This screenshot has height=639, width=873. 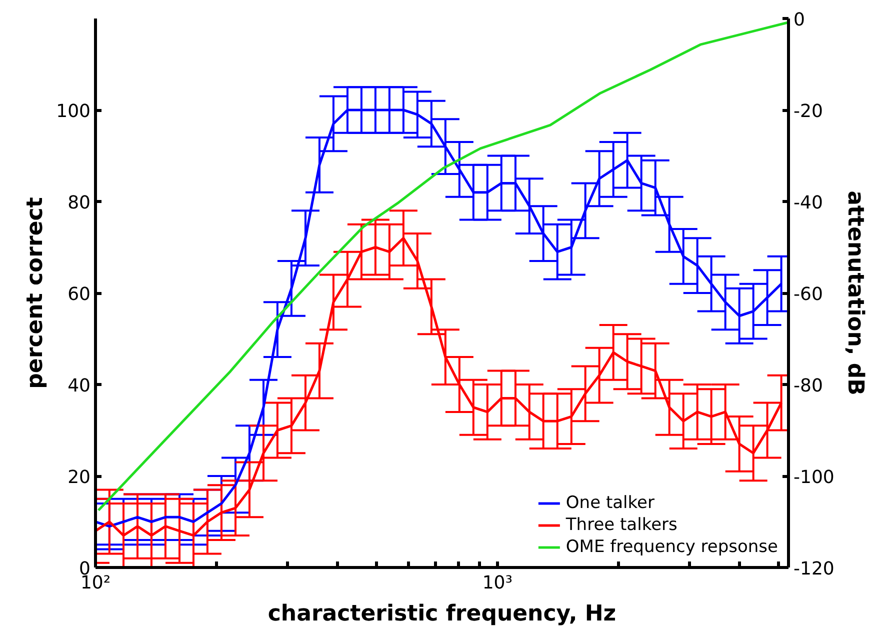 What do you see at coordinates (808, 111) in the screenshot?
I see `y2-tick-label: -20` at bounding box center [808, 111].